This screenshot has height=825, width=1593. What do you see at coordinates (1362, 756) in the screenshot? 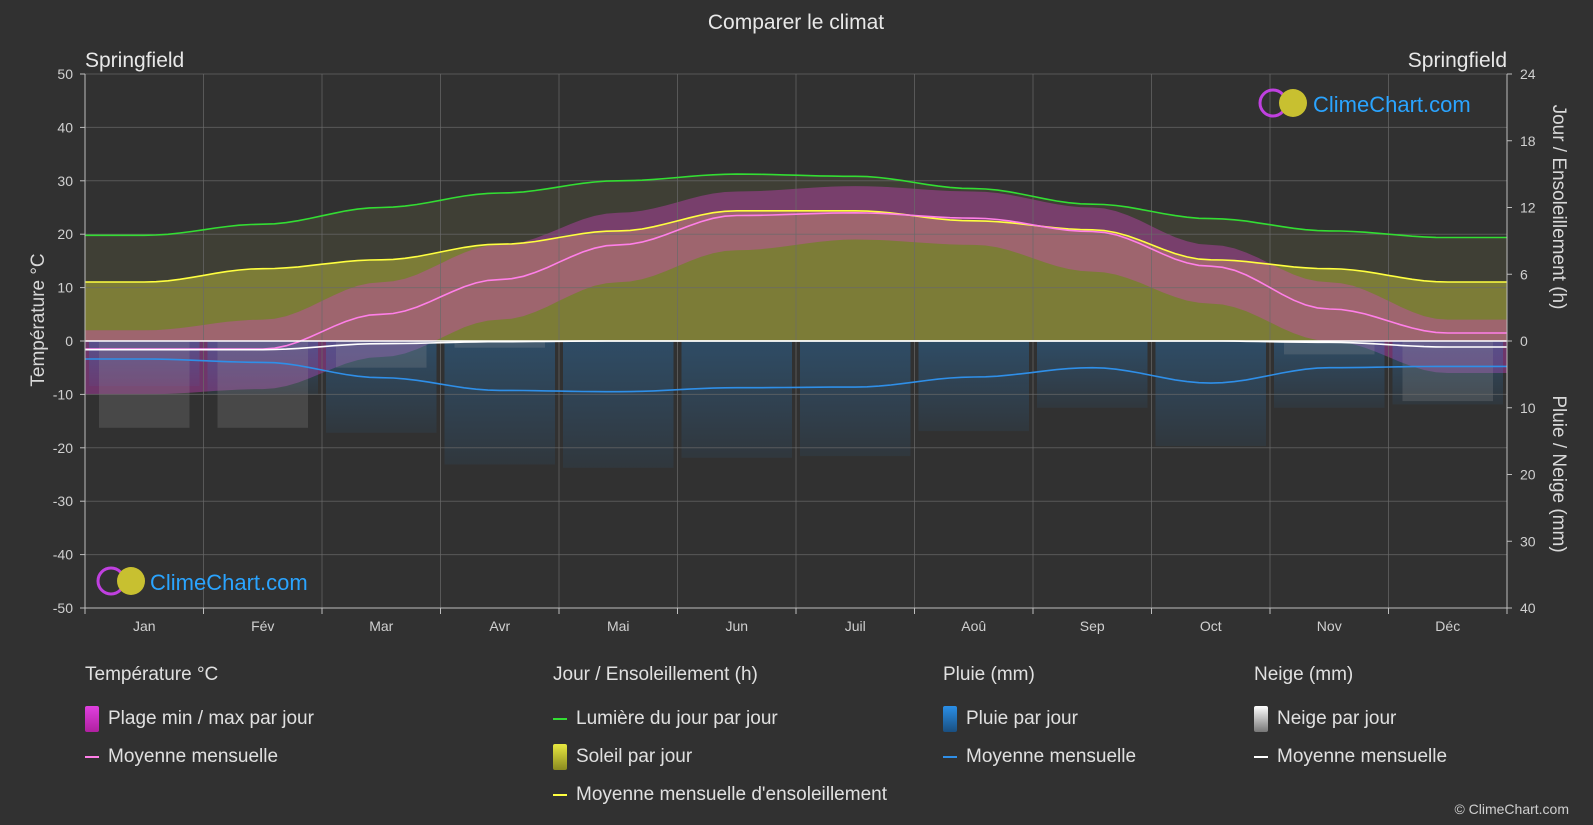
I see `legend-snow-mean-label: Moyenne mensuelle` at bounding box center [1362, 756].